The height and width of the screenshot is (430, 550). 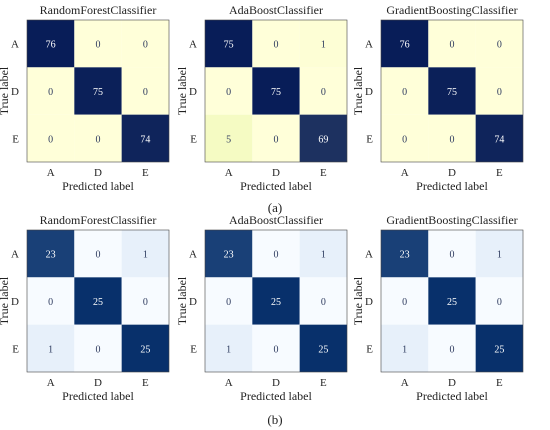 What do you see at coordinates (323, 139) in the screenshot?
I see `cell-value-label: 69` at bounding box center [323, 139].